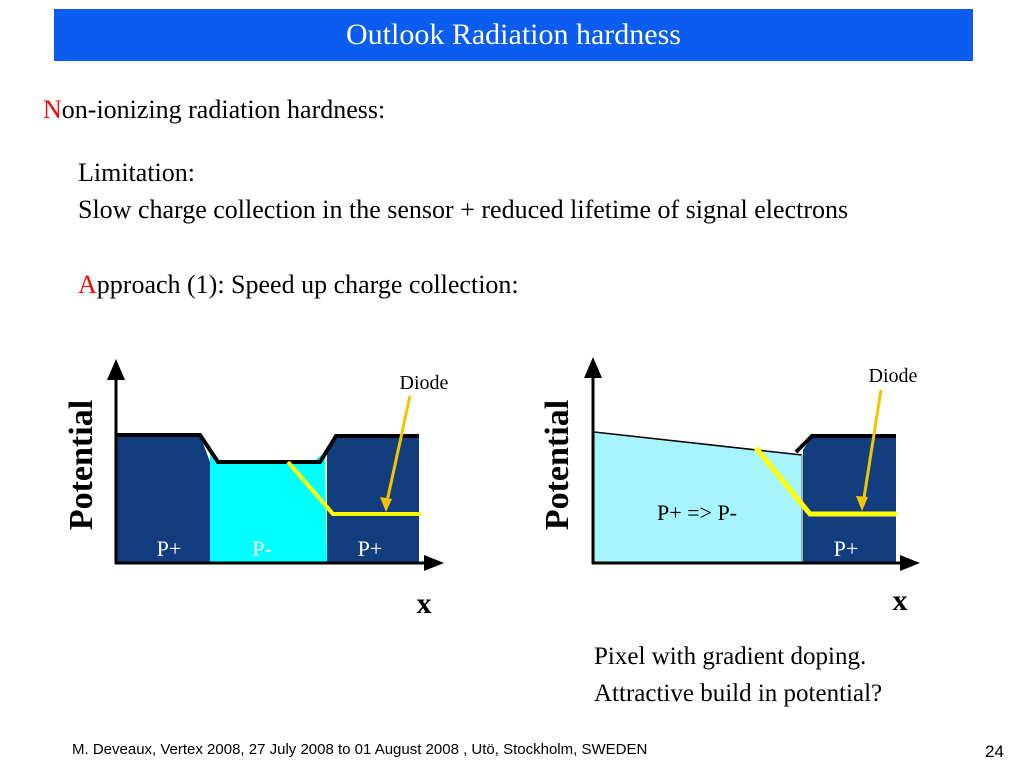 This screenshot has height=768, width=1024. What do you see at coordinates (424, 383) in the screenshot?
I see `left-diode-label: Diode` at bounding box center [424, 383].